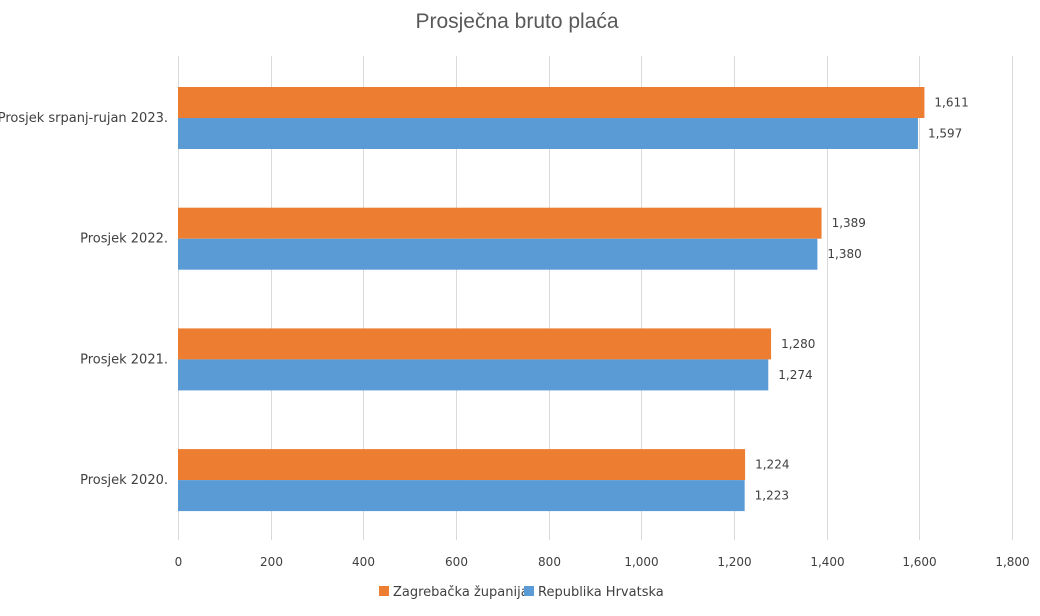 This screenshot has width=1040, height=616. I want to click on x-tick-label: 200, so click(271, 562).